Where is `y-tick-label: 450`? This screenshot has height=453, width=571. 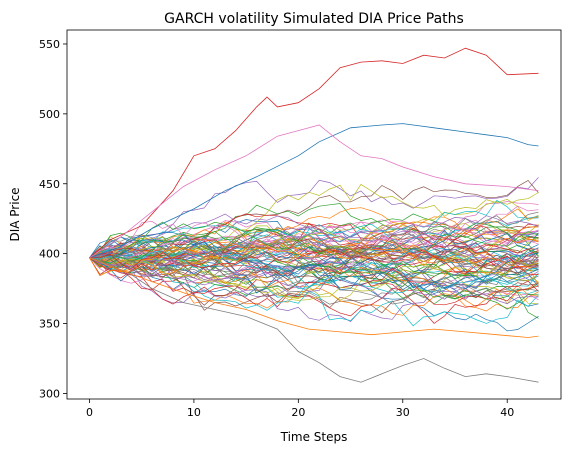 y-tick-label: 450 is located at coordinates (49, 184).